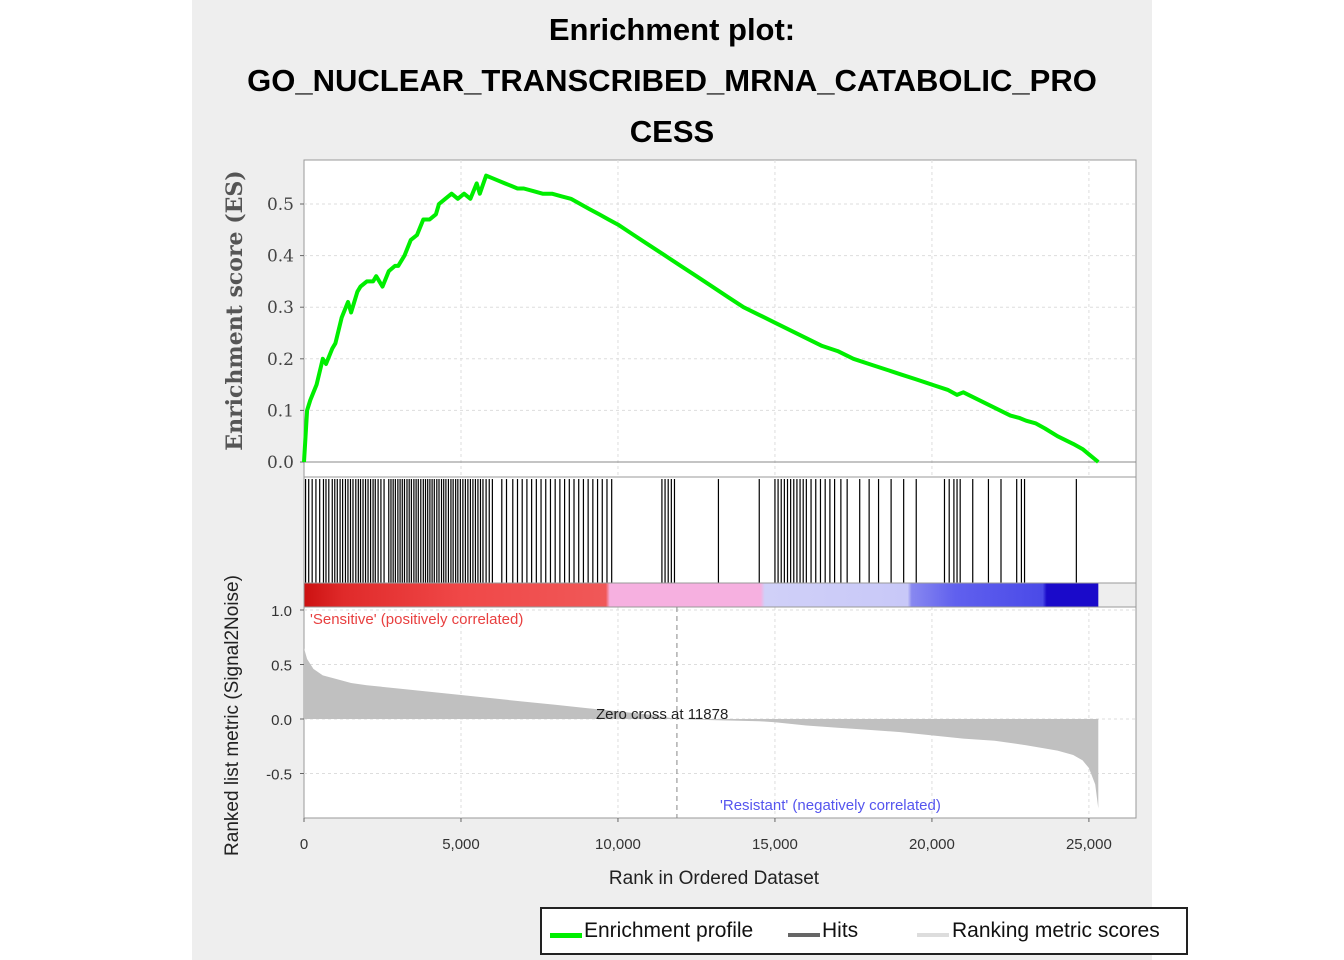 Image resolution: width=1344 pixels, height=960 pixels. I want to click on metric-y-tick-label: 0.5, so click(281, 666).